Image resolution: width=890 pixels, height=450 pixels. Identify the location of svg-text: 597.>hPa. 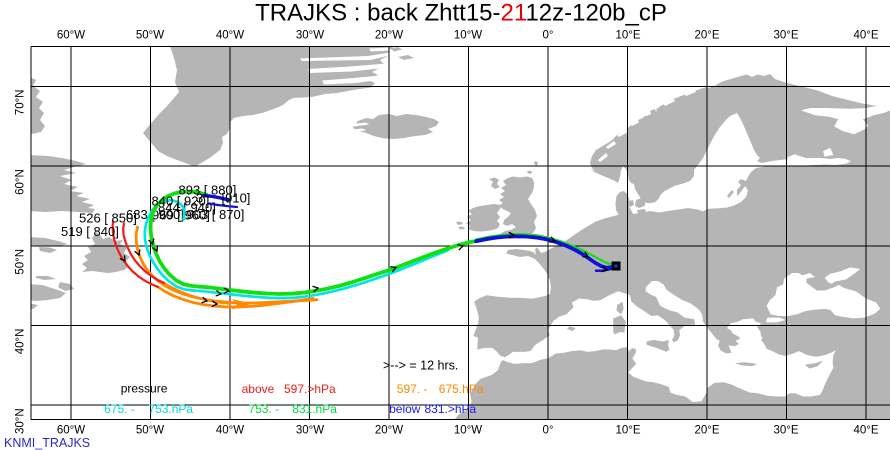
(310, 389).